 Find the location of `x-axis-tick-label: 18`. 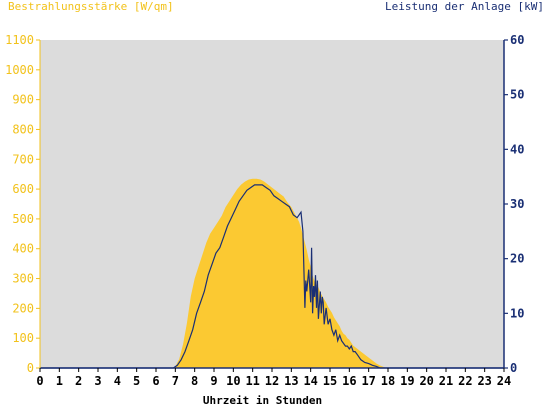

x-axis-tick-label: 18 is located at coordinates (388, 381).